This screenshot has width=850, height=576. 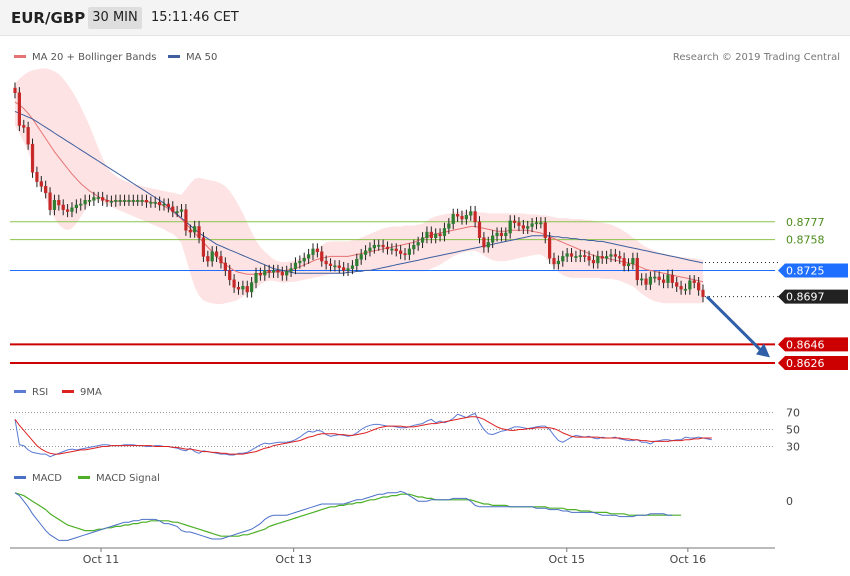 What do you see at coordinates (805, 222) in the screenshot?
I see `level-label-0.8777: 0.8777` at bounding box center [805, 222].